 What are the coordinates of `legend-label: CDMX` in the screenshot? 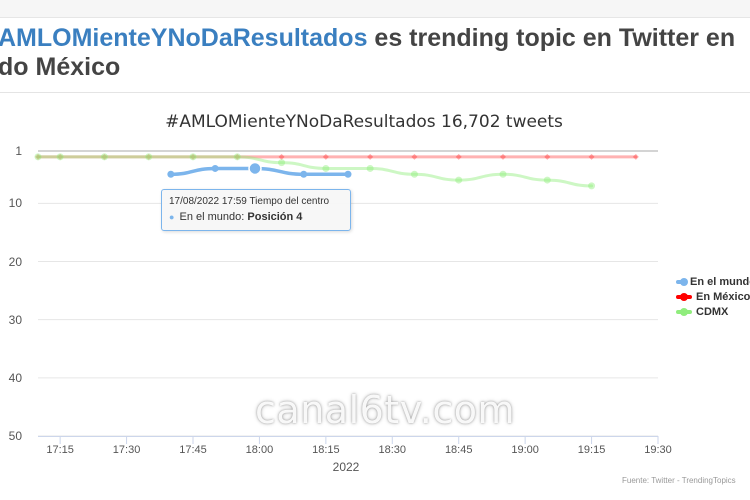 It's located at (712, 311).